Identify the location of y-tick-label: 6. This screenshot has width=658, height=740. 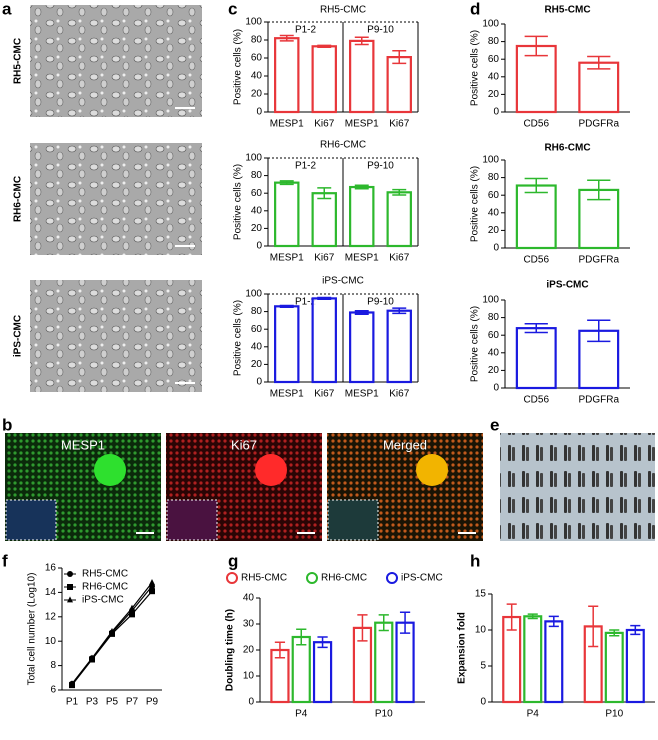
(53, 690).